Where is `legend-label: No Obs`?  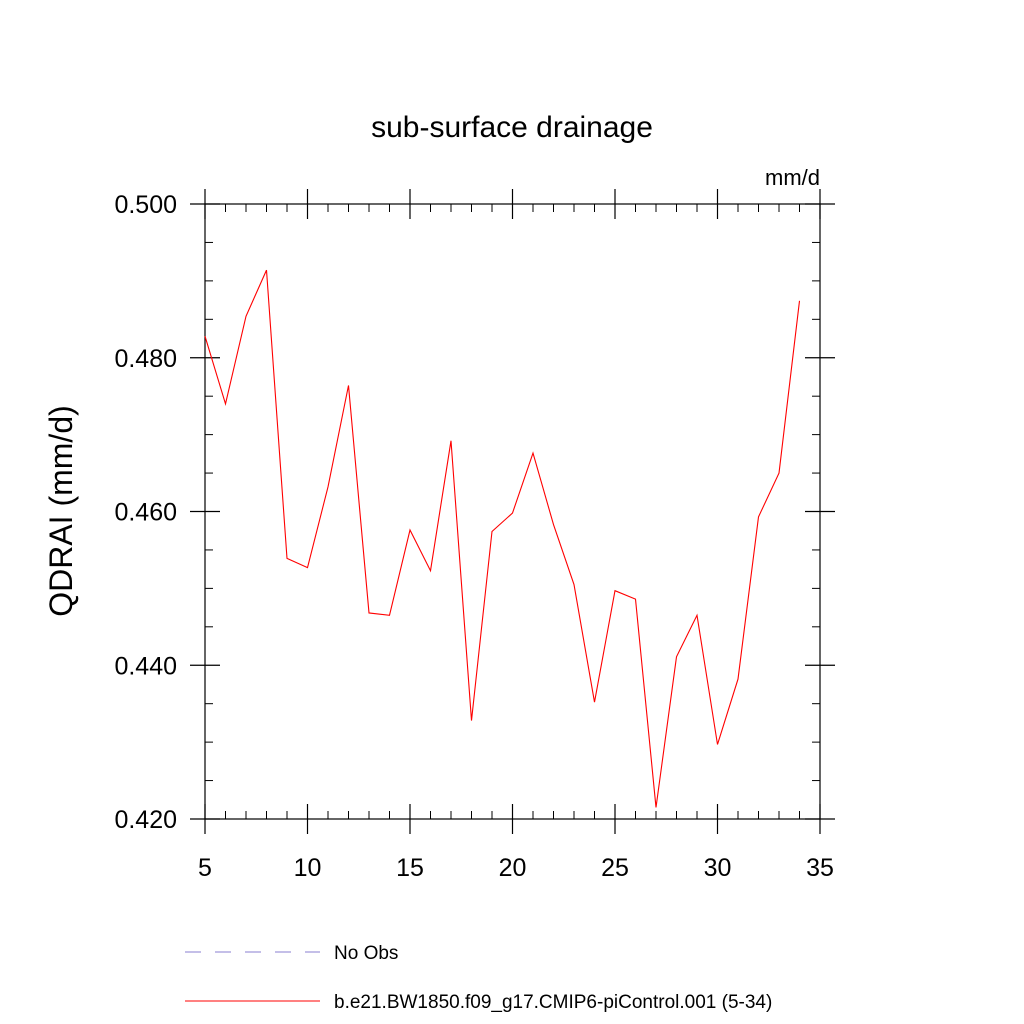
legend-label: No Obs is located at coordinates (366, 953).